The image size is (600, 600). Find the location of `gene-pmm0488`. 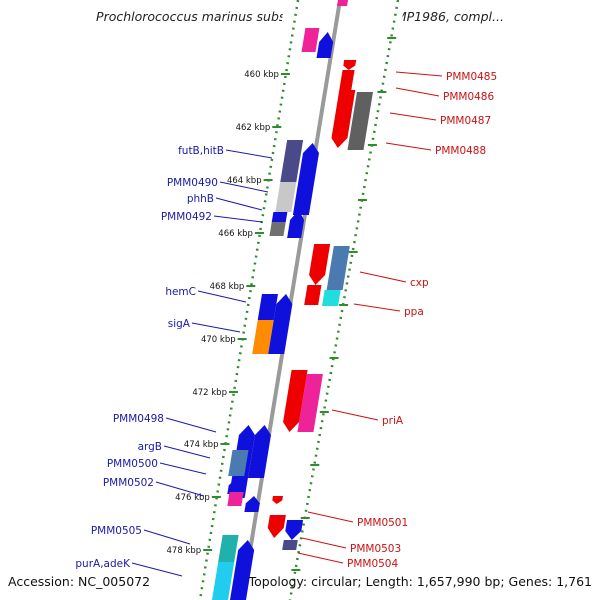

gene-pmm0488 is located at coordinates (343, 119).